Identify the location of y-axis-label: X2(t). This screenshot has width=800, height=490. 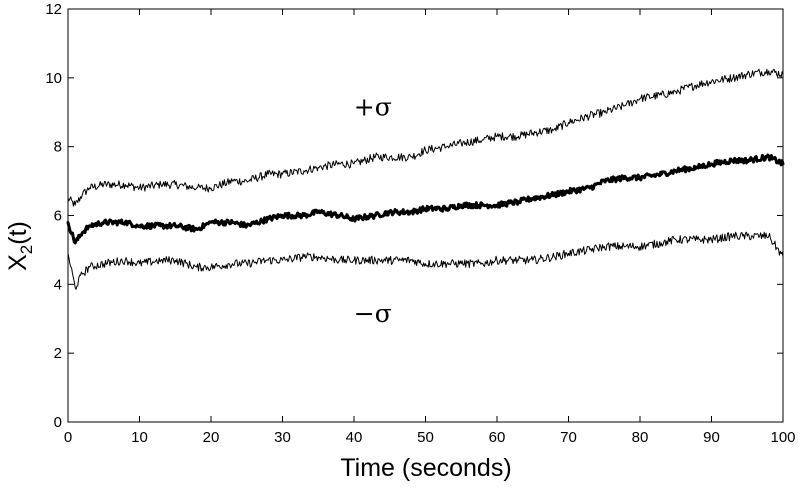
(20, 246).